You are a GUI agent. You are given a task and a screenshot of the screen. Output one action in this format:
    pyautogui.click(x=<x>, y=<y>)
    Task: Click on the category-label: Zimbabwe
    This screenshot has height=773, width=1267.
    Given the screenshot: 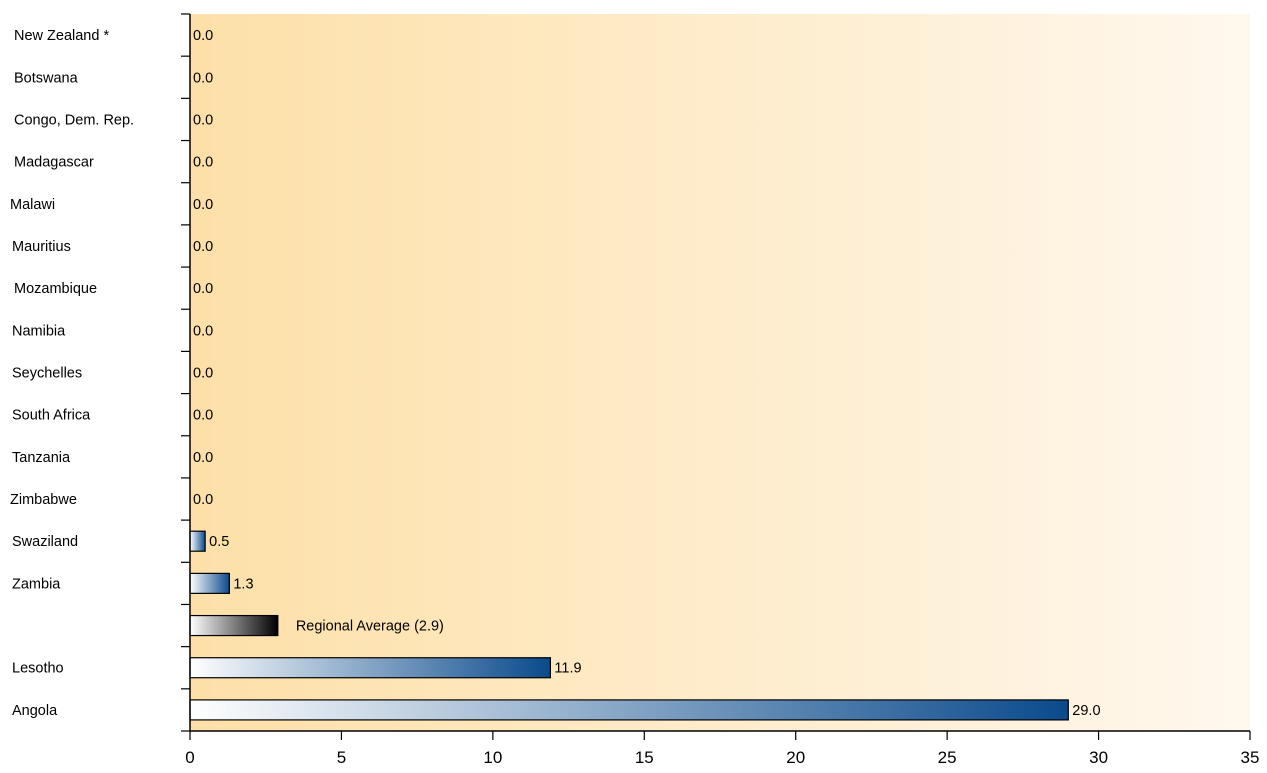 What is the action you would take?
    pyautogui.click(x=43, y=500)
    